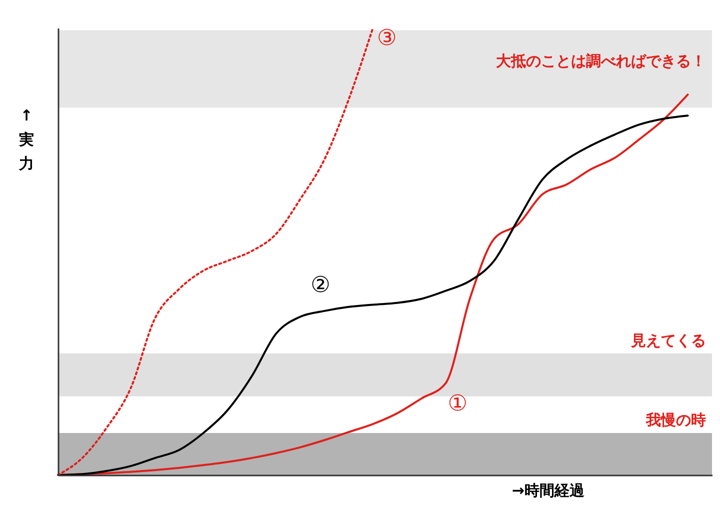  What do you see at coordinates (458, 403) in the screenshot?
I see `series-label: ①` at bounding box center [458, 403].